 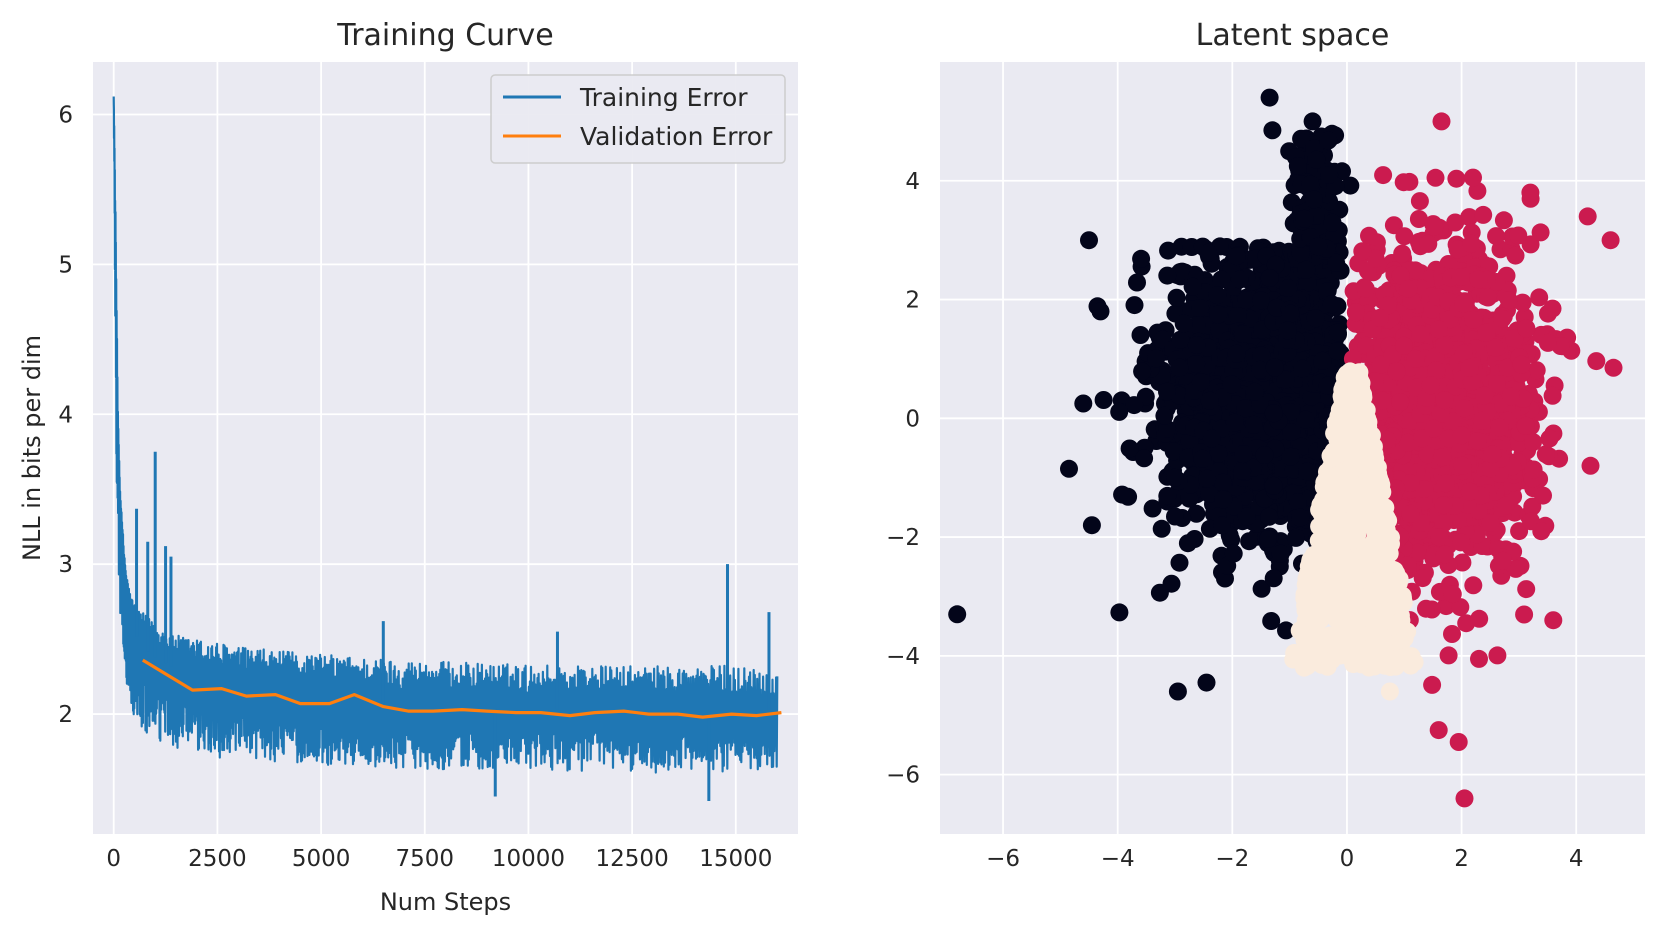 I want to click on y-tick-label: 4, so click(x=912, y=182).